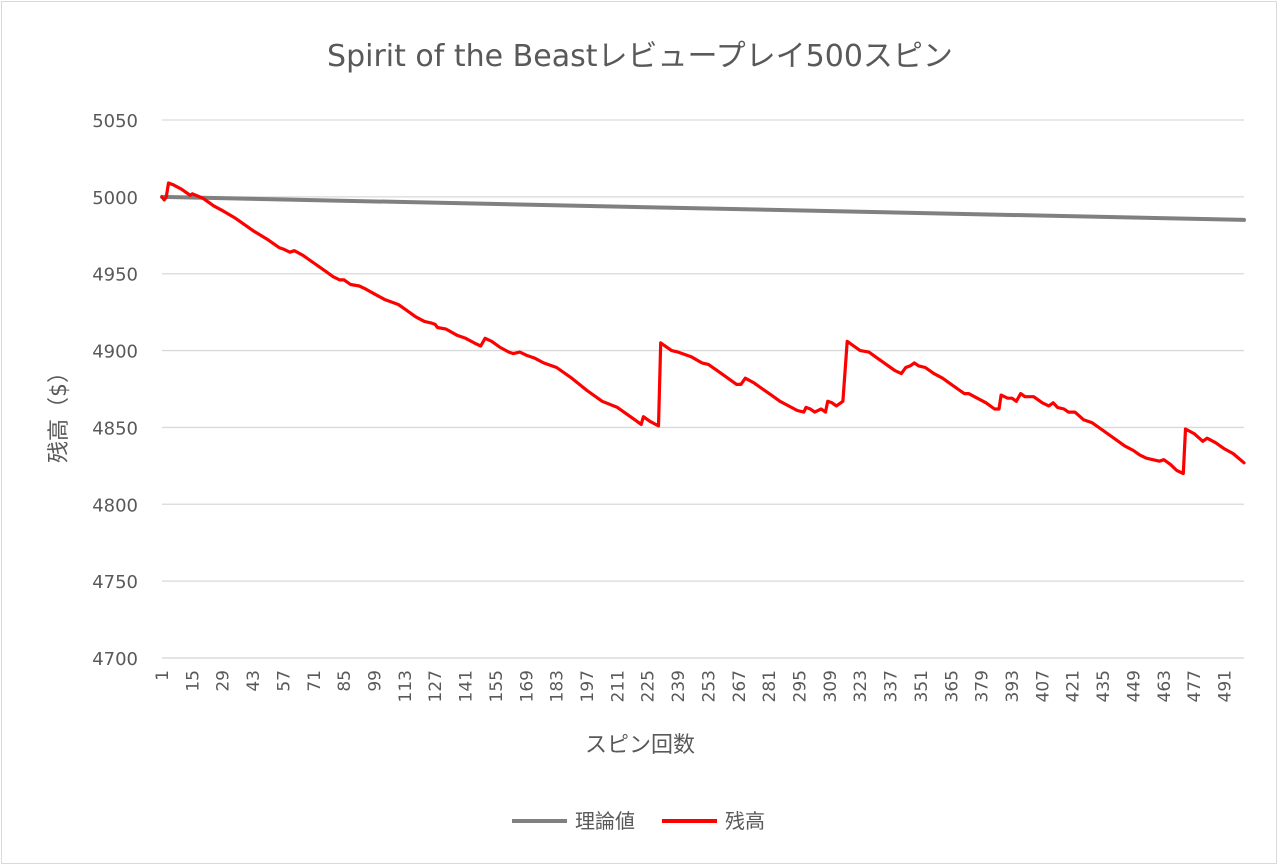  I want to click on x-tick-label: 183, so click(558, 686).